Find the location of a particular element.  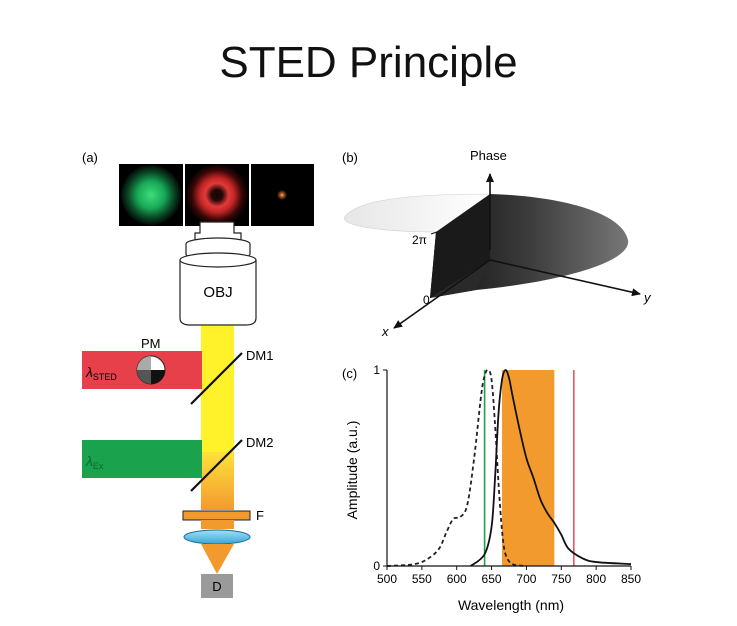

tick-0: 0 is located at coordinates (426, 300).